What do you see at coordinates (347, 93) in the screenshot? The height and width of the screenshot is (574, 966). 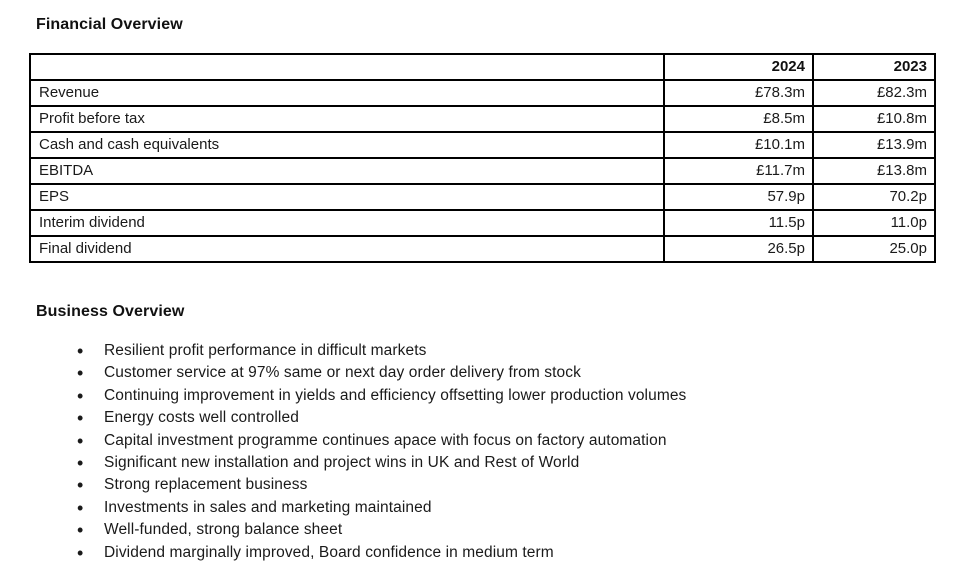 I see `metric-label: Revenue` at bounding box center [347, 93].